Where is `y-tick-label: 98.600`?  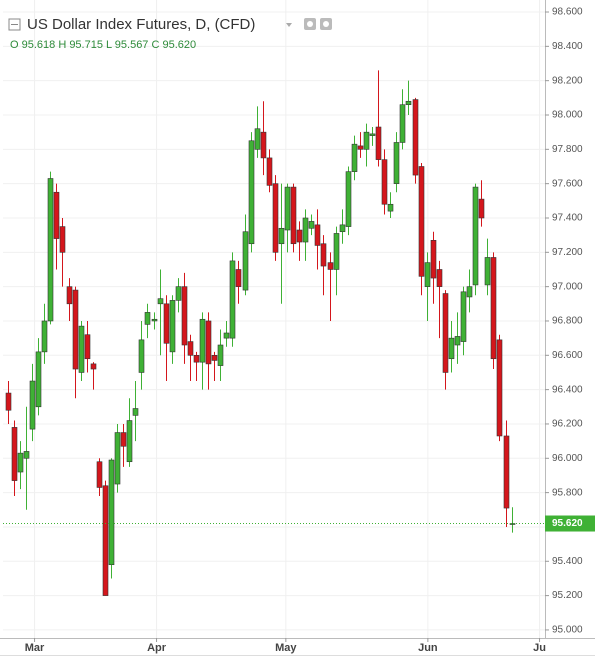 y-tick-label: 98.600 is located at coordinates (567, 12).